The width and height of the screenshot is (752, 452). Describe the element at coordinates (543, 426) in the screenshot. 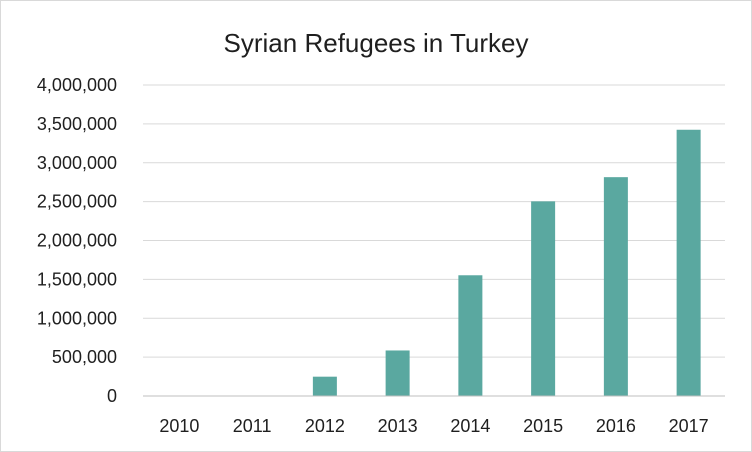

I see `x-tick-label: 2015` at that location.